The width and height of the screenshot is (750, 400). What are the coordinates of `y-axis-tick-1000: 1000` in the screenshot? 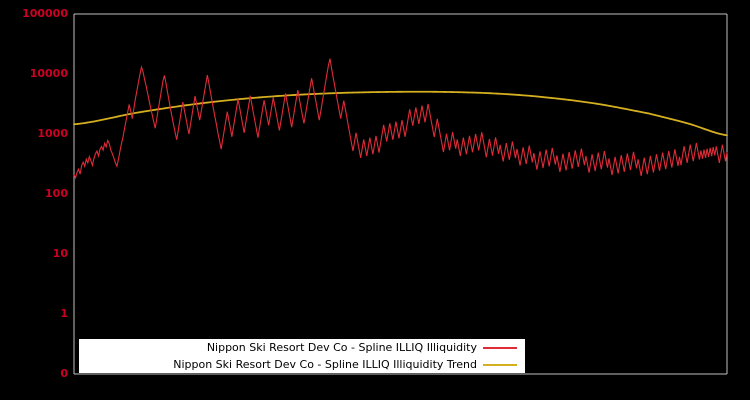 It's located at (52, 133).